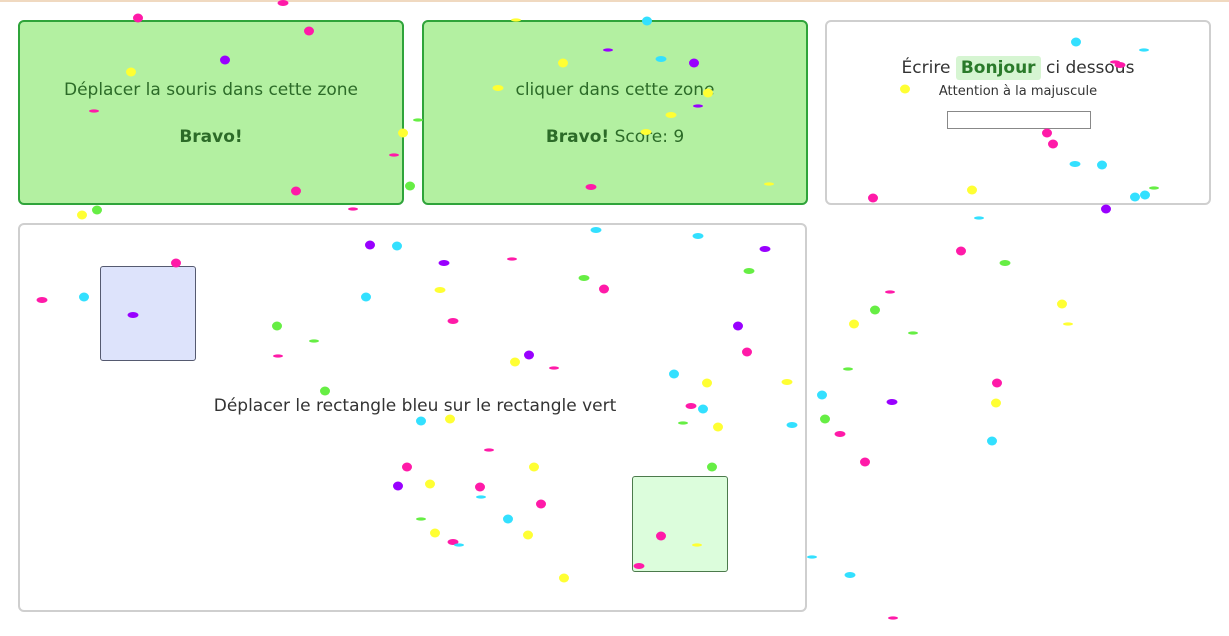  What do you see at coordinates (615, 90) in the screenshot?
I see `click-zone-instruction: cliquer dans cette zone` at bounding box center [615, 90].